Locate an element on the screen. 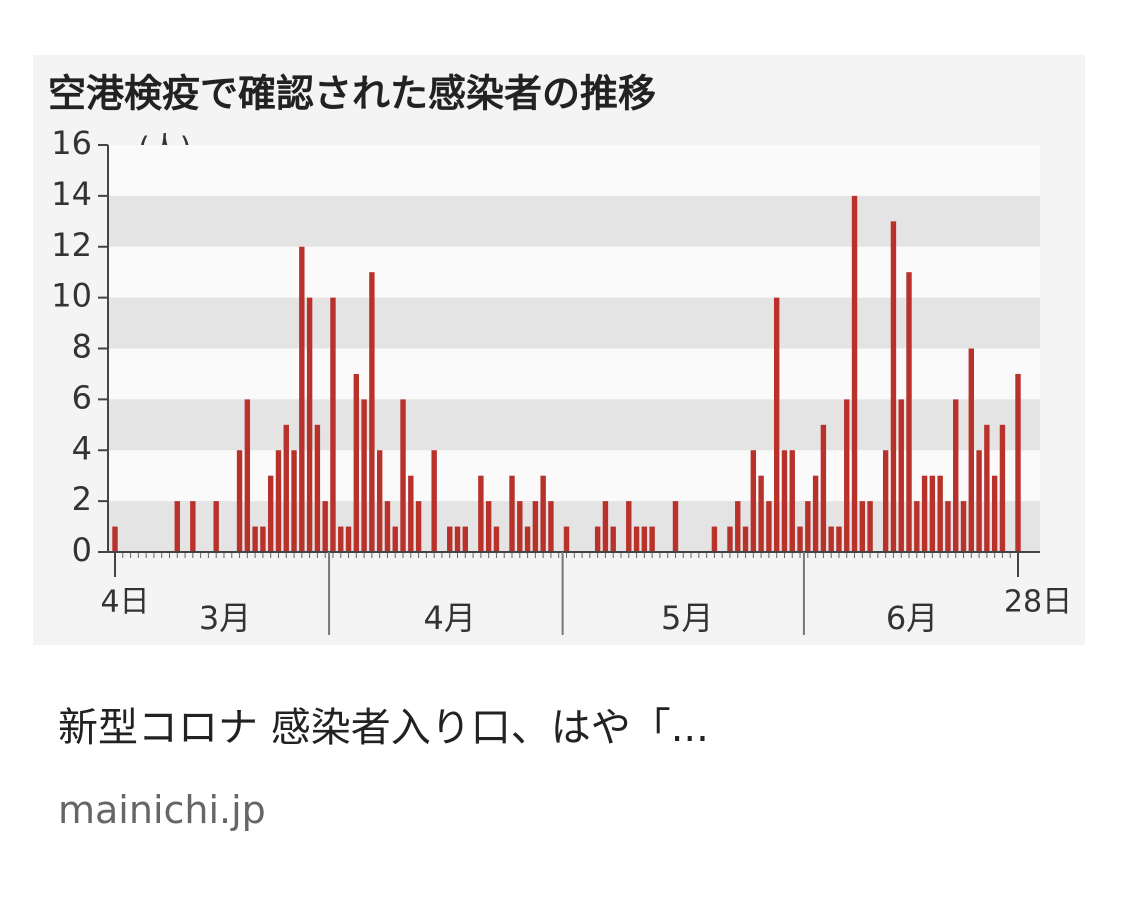 Image resolution: width=1125 pixels, height=907 pixels. y-tick-label: 2 is located at coordinates (82, 499).